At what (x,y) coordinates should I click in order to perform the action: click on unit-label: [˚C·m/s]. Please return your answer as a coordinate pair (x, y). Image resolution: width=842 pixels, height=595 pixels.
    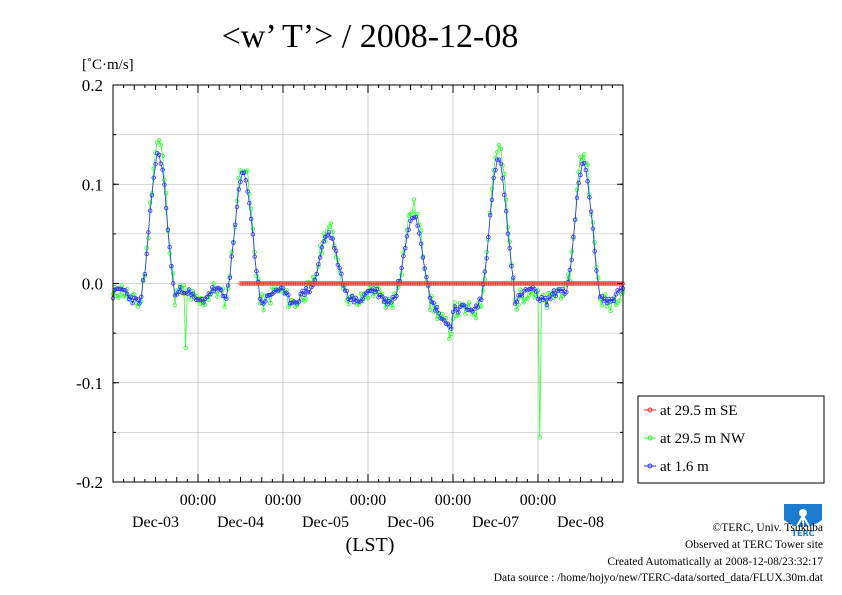
    Looking at the image, I should click on (108, 65).